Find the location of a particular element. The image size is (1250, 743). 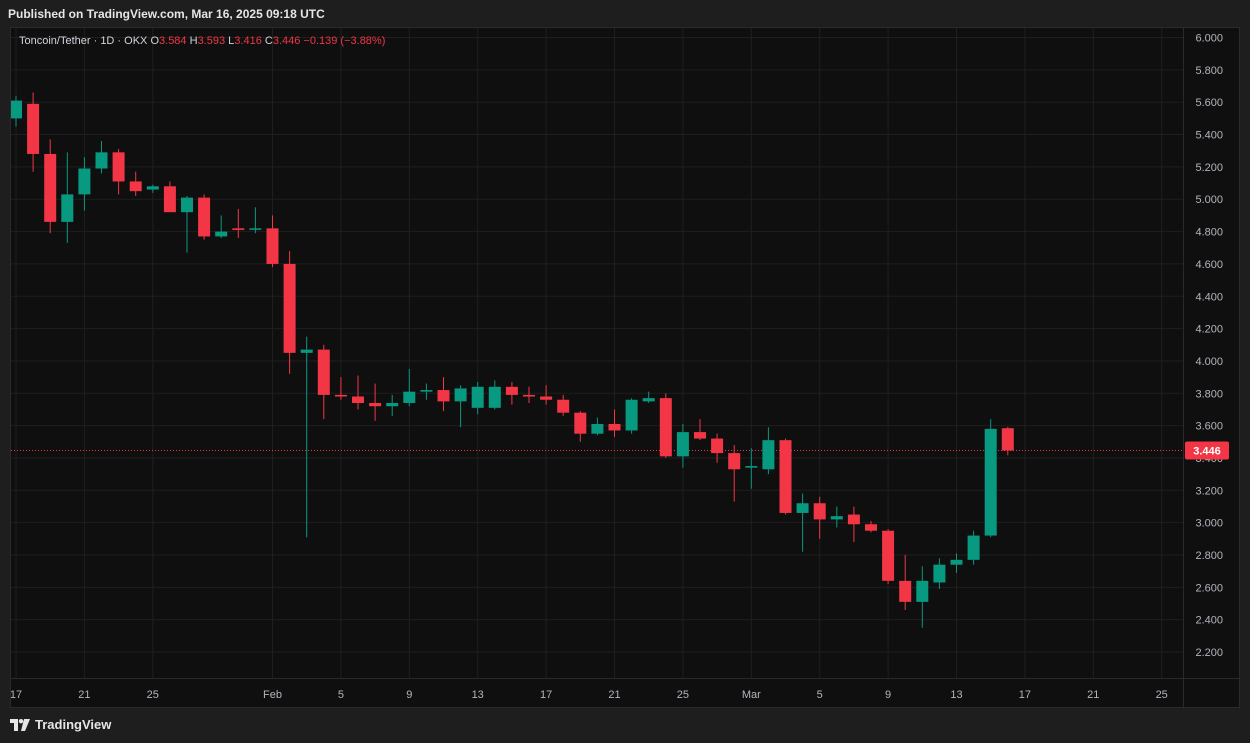

y-tick-label: 5.000 is located at coordinates (1209, 200).